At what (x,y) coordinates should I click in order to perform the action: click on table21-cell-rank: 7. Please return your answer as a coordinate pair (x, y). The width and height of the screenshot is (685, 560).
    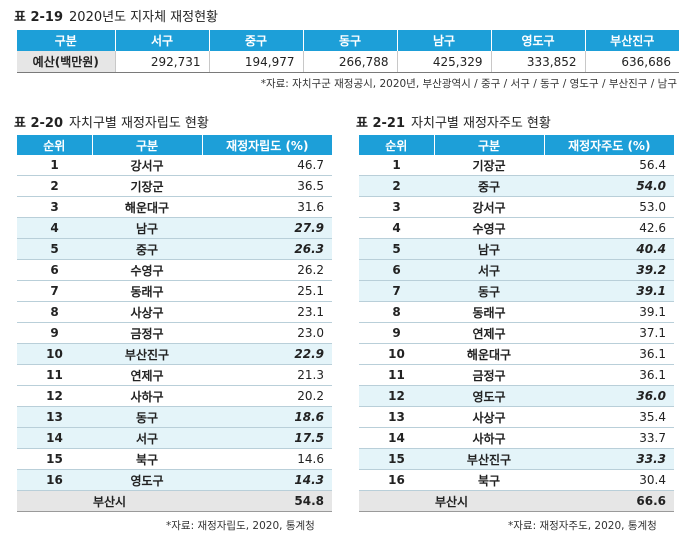
    Looking at the image, I should click on (396, 291).